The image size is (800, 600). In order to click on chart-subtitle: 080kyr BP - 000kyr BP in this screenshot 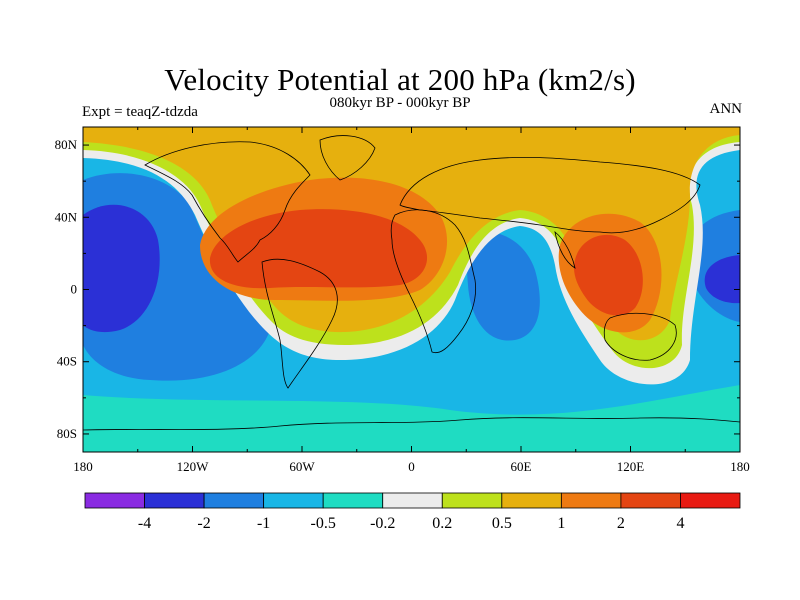, I will do `click(400, 103)`.